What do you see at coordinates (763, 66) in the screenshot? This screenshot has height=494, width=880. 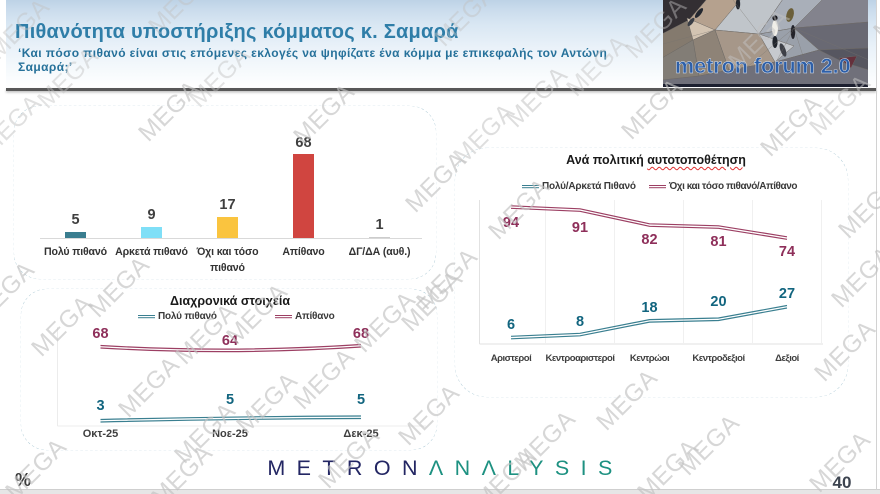 I see `svg-text: metron forum 2.0` at bounding box center [763, 66].